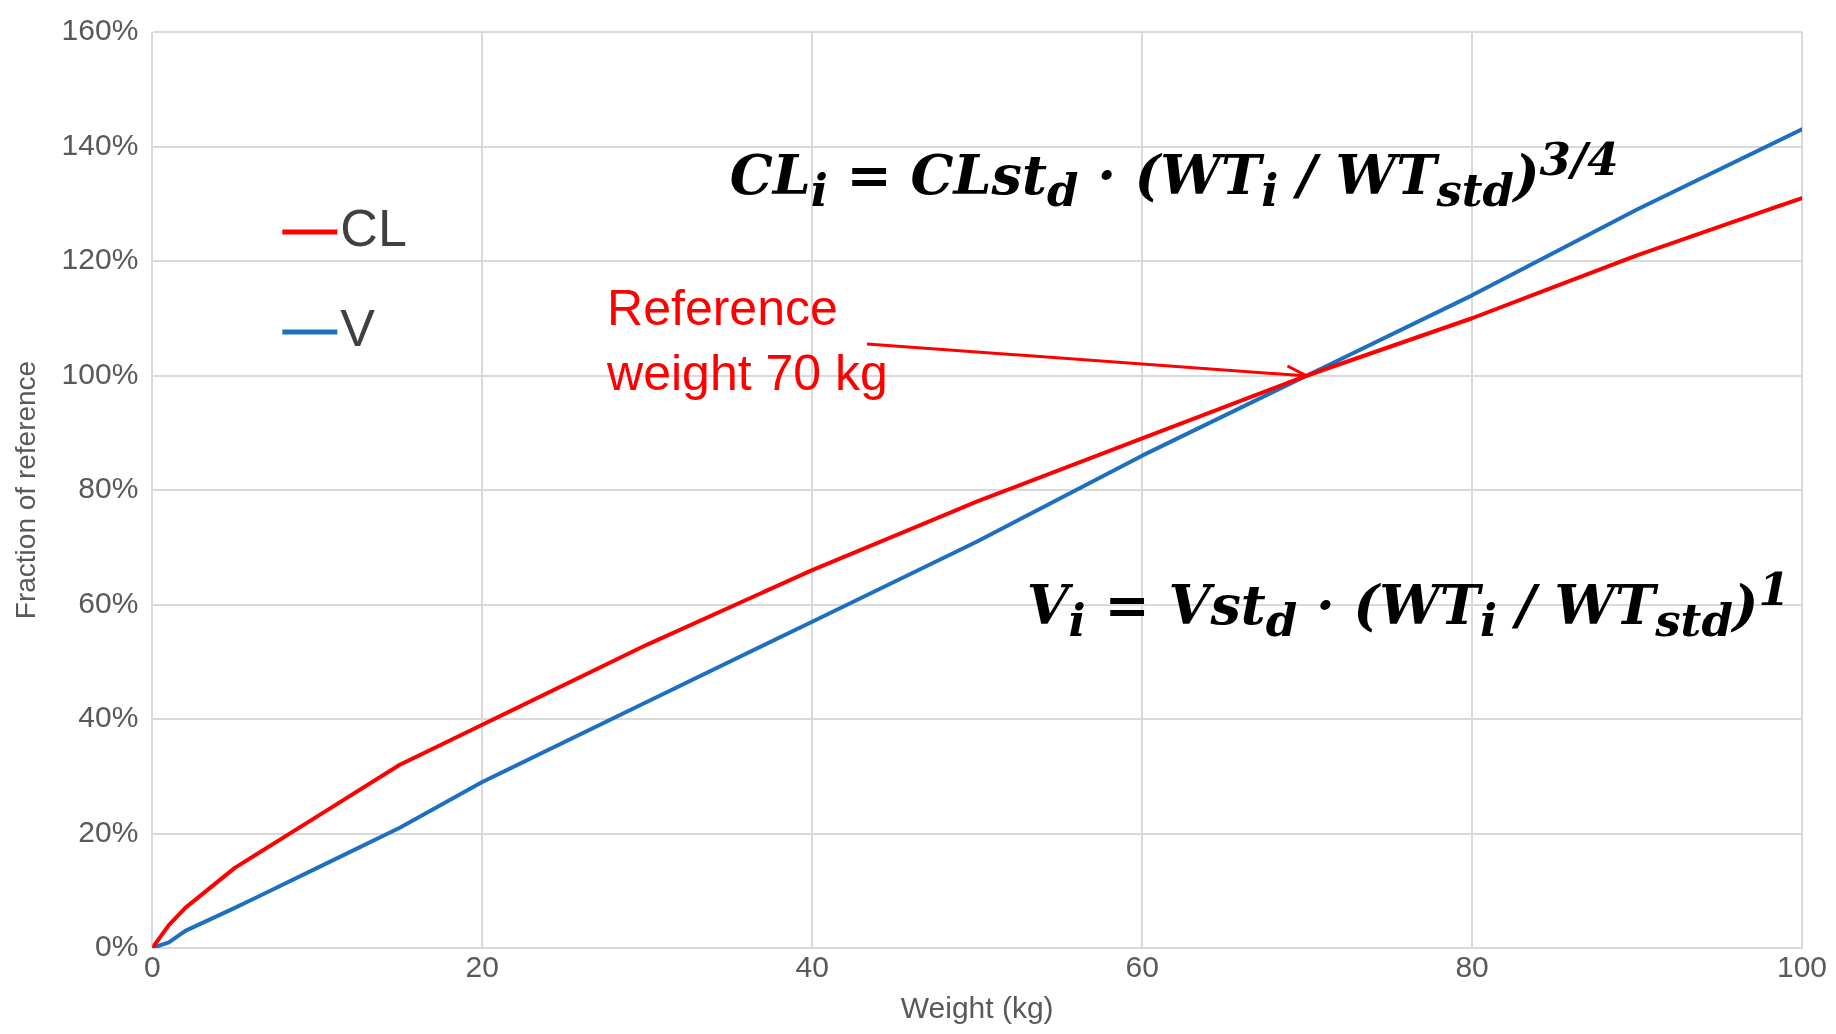 This screenshot has width=1836, height=1034. I want to click on annotation: Reference weight 70 kg, so click(748, 340).